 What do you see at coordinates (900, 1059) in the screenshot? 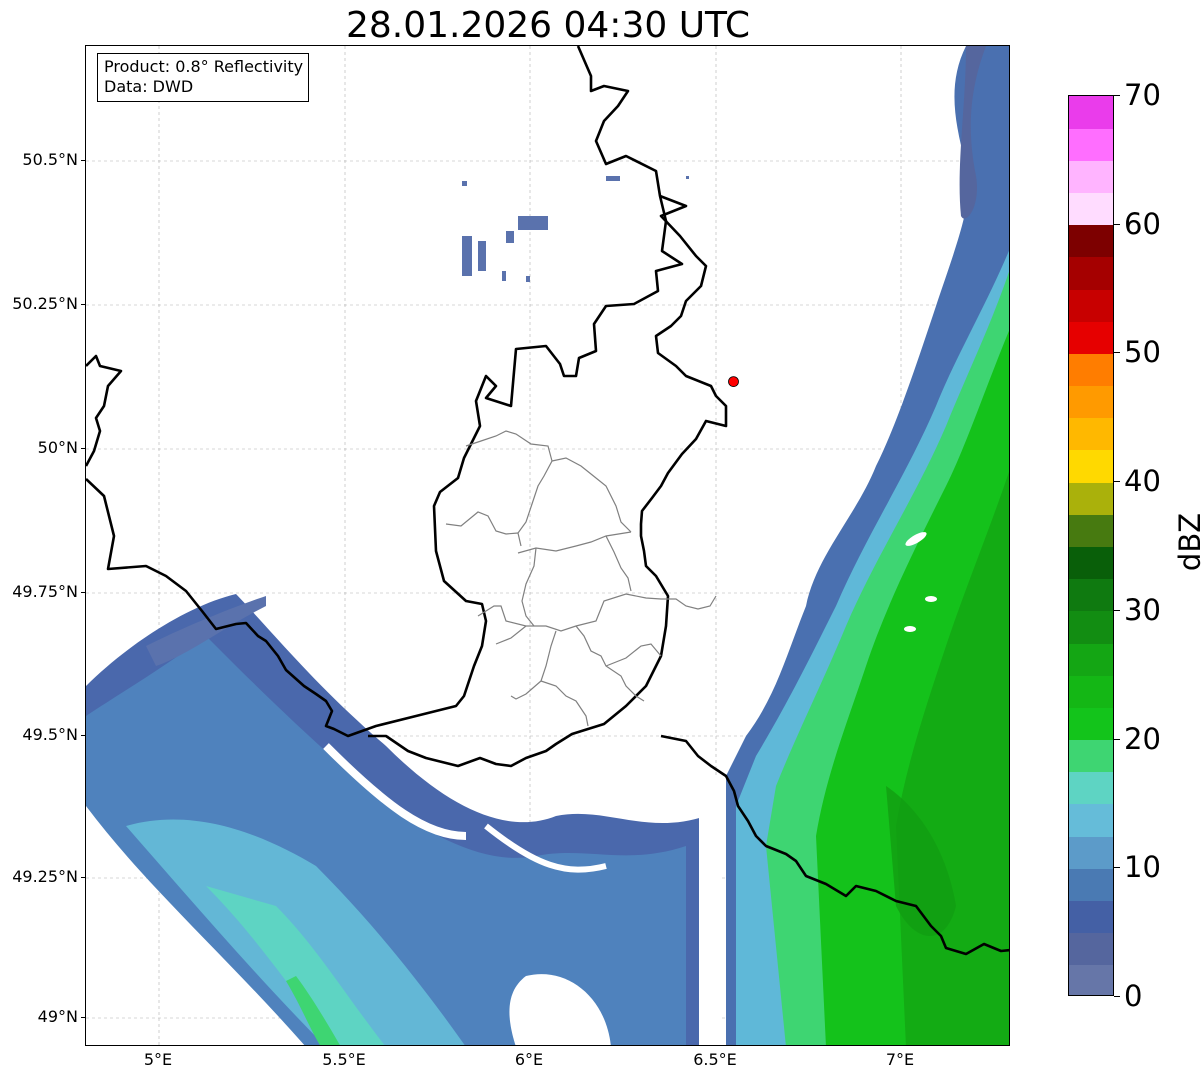
I see `lon-tick-label: 7°E` at bounding box center [900, 1059].